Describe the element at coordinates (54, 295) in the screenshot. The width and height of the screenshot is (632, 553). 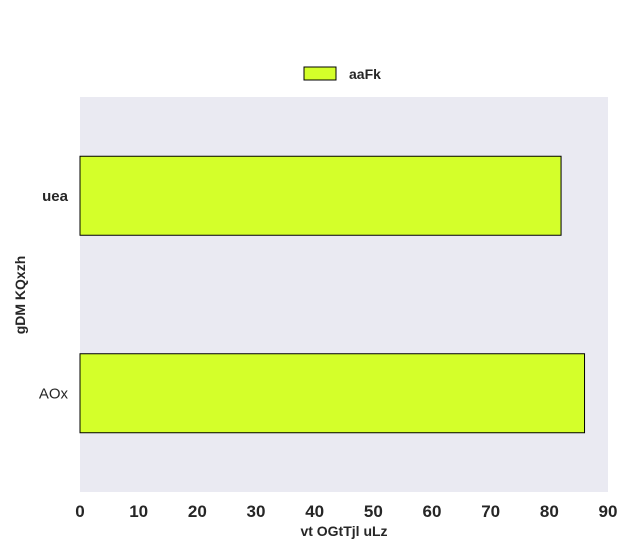
I see `category-labels: uea AOx` at that location.